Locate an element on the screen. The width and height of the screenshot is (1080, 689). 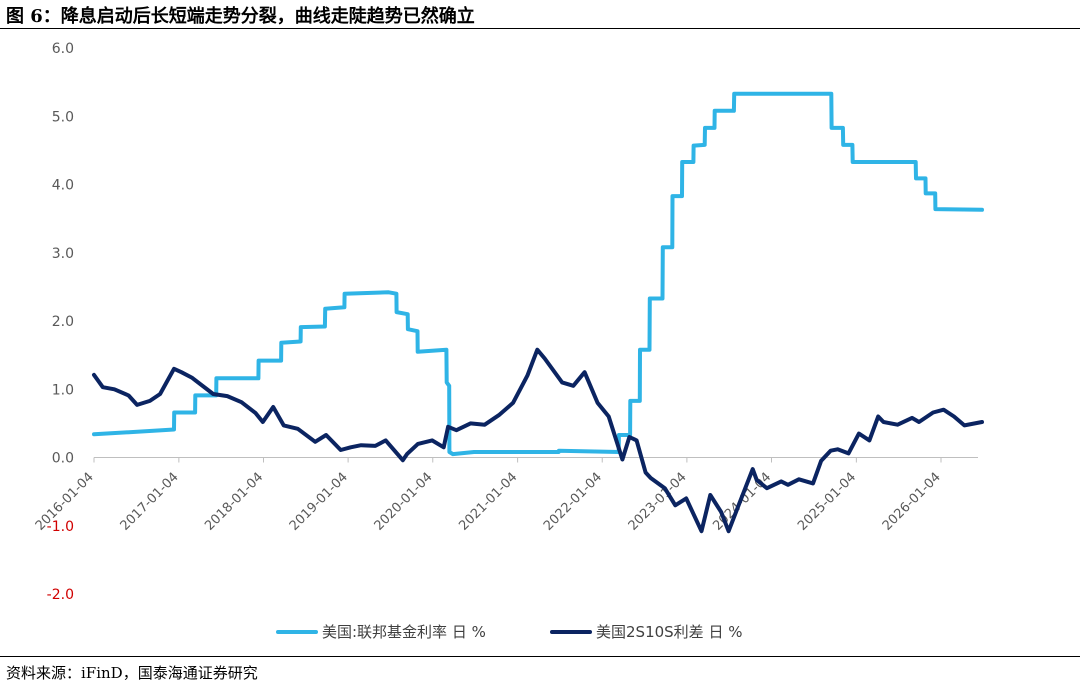
x-tick-label: 2022-01-04 is located at coordinates (573, 502).